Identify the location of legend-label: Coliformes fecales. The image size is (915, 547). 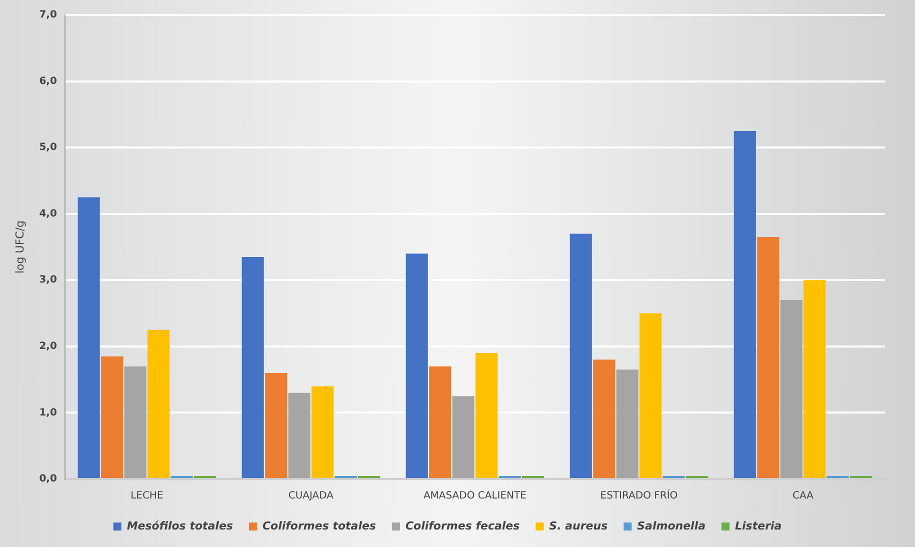
(462, 525).